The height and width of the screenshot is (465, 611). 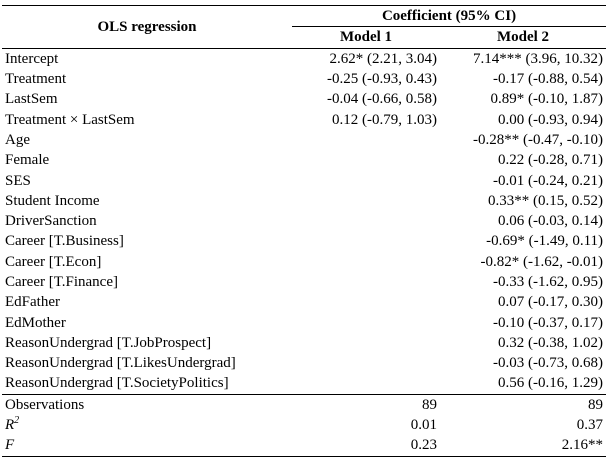 What do you see at coordinates (147, 404) in the screenshot?
I see `stat-label: Observations` at bounding box center [147, 404].